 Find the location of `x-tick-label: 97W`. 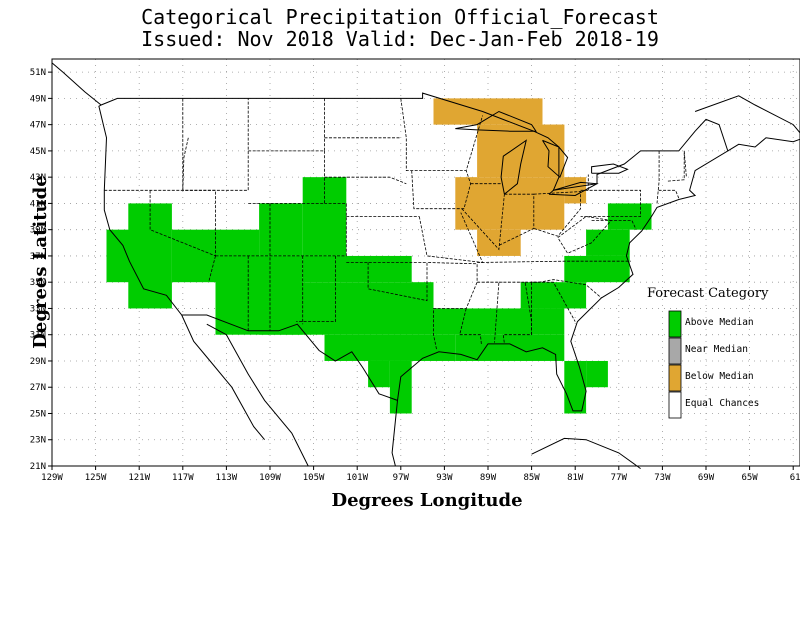

x-tick-label: 97W is located at coordinates (401, 478).